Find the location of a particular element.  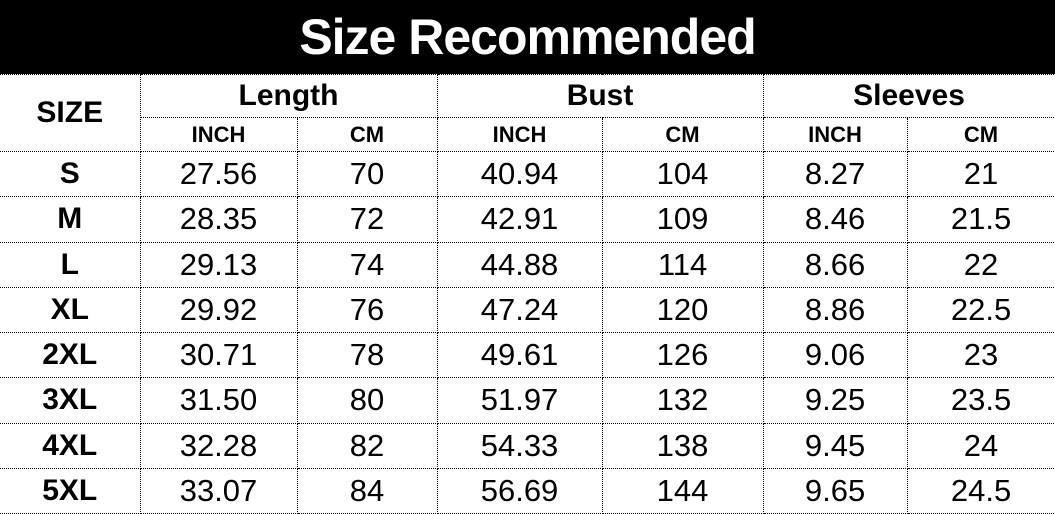

size-label: 3XL is located at coordinates (70, 400).